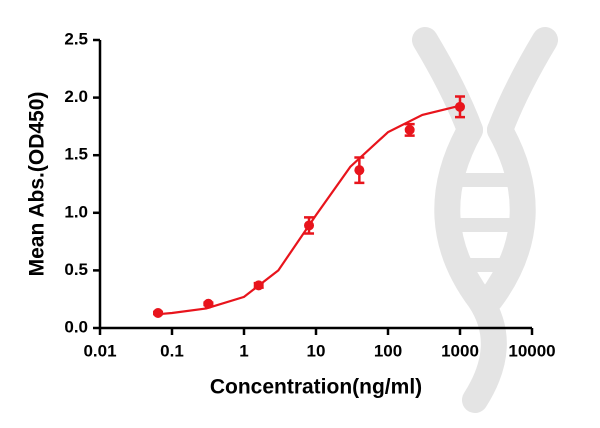 This screenshot has width=600, height=428. What do you see at coordinates (76, 211) in the screenshot?
I see `y-tick-label: 1.0` at bounding box center [76, 211].